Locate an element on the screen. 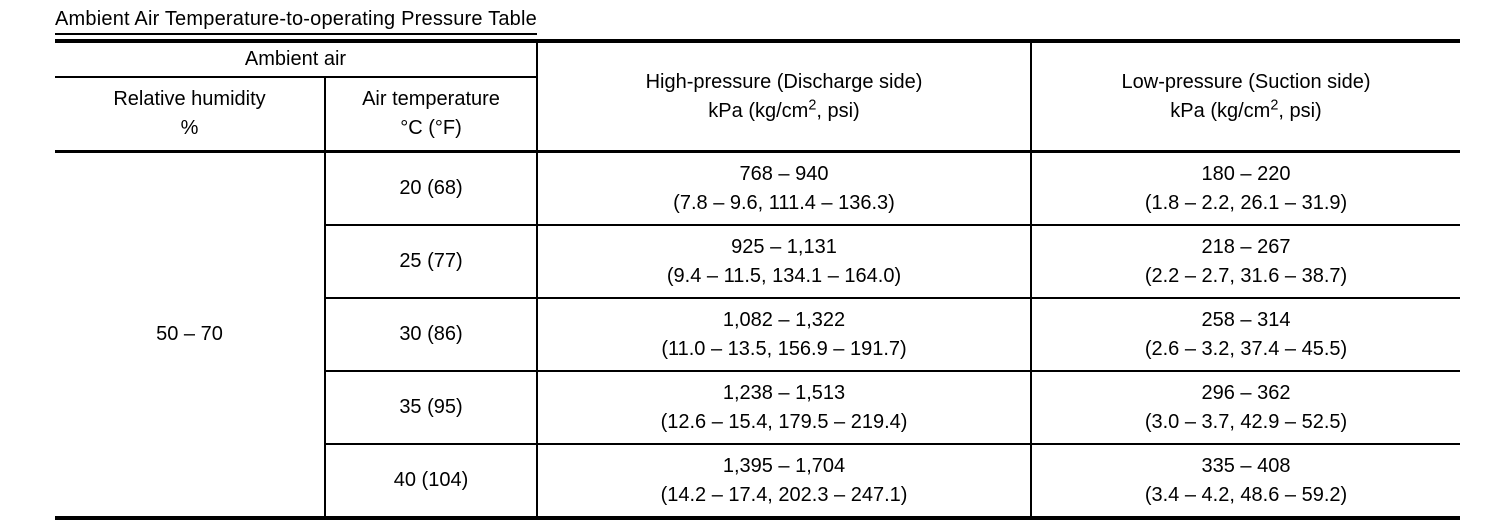 The image size is (1504, 520). low-pressure-header-unit: kPa (kg/cm2, psi) is located at coordinates (1246, 109).